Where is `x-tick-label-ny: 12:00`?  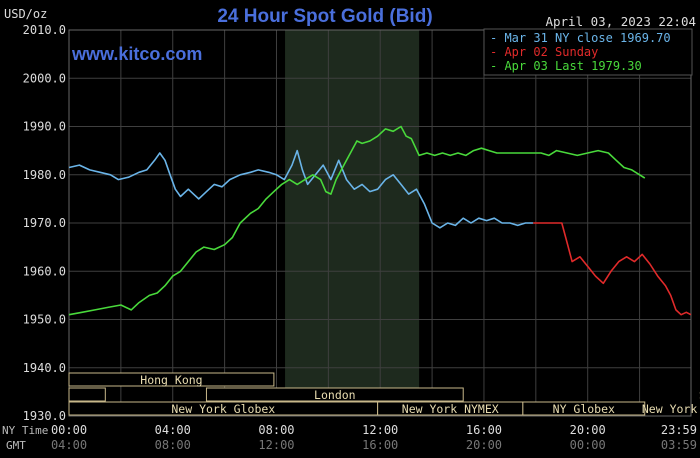
x-tick-label-ny: 12:00 is located at coordinates (380, 430).